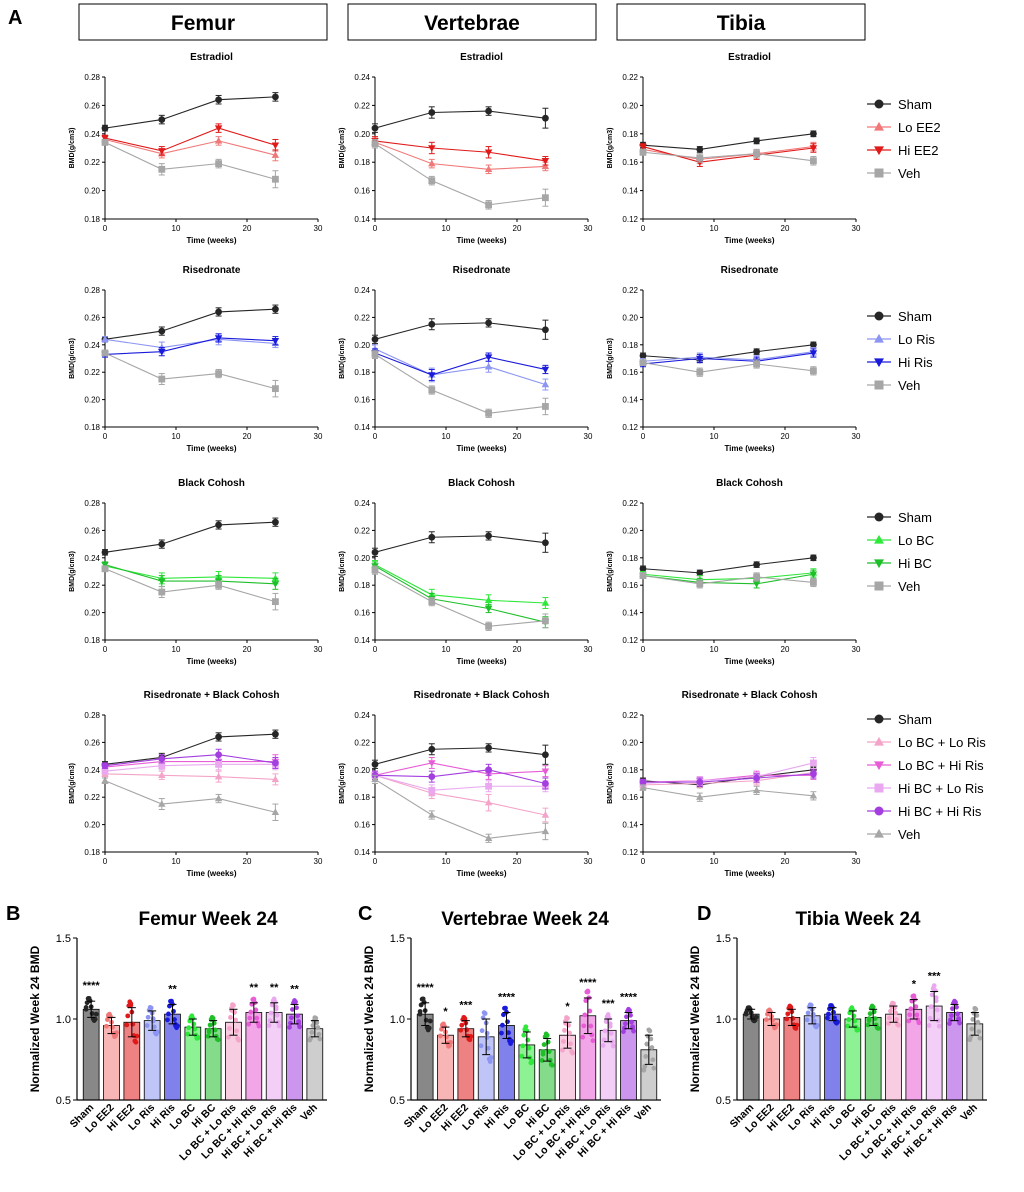 This screenshot has height=1192, width=1024. I want to click on chart-title: Black Cohosh, so click(481, 483).